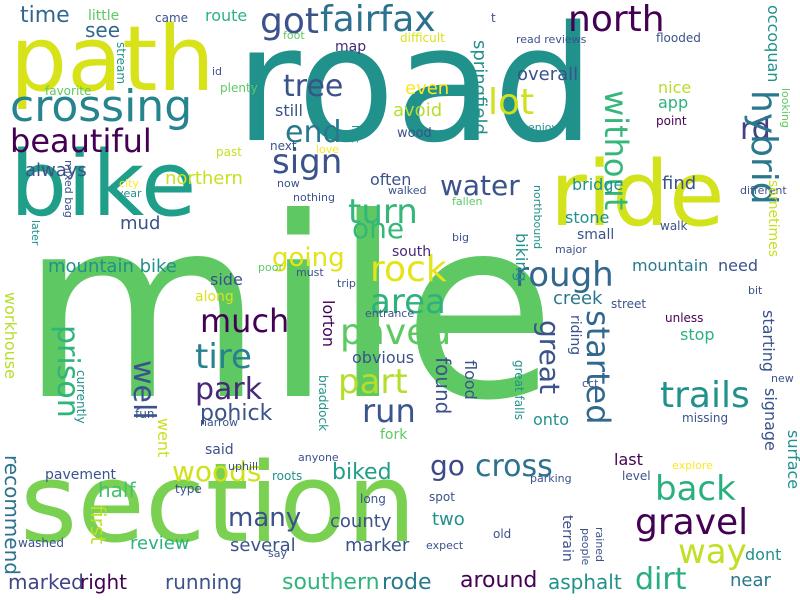 This screenshot has height=600, width=800. What do you see at coordinates (678, 38) in the screenshot?
I see `word-flooded: flooded` at bounding box center [678, 38].